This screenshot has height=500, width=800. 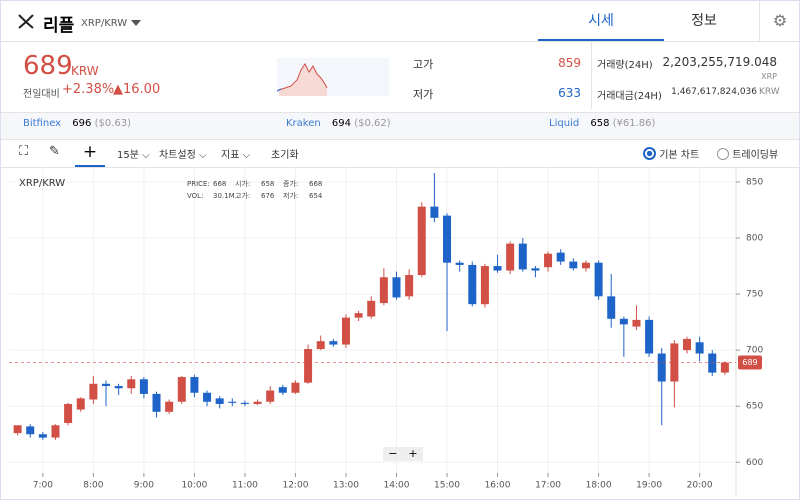 What do you see at coordinates (754, 182) in the screenshot?
I see `y-tick-label: 850` at bounding box center [754, 182].